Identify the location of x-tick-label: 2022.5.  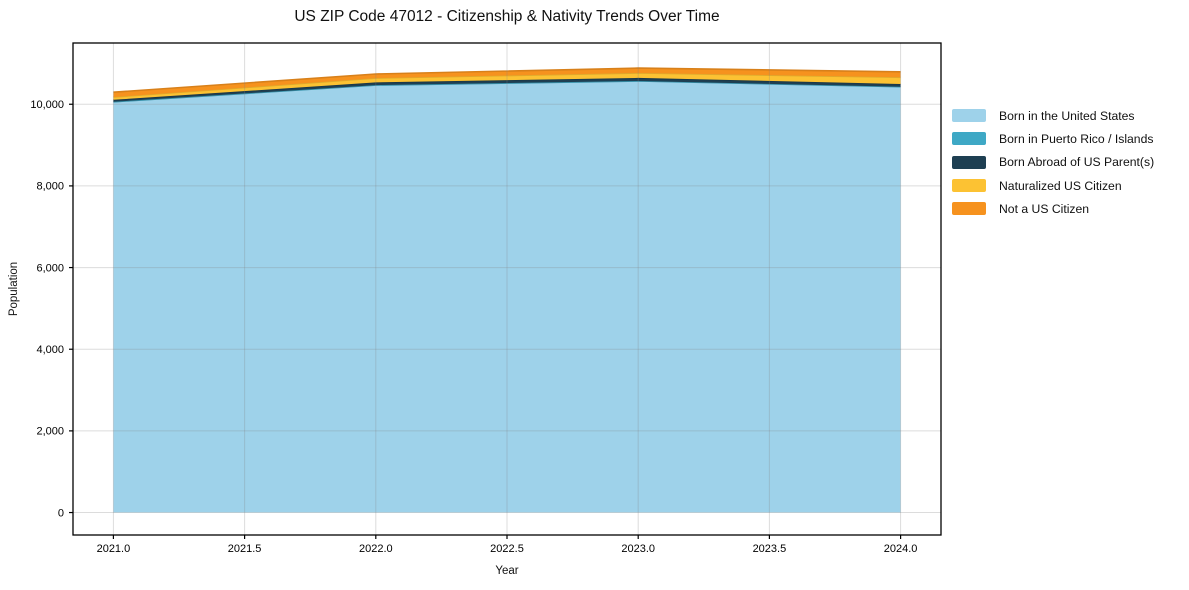
(507, 549).